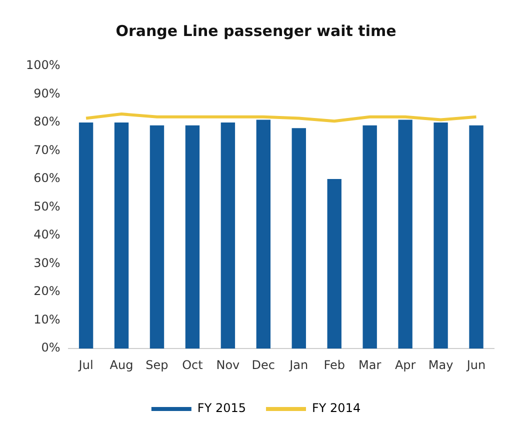 The height and width of the screenshot is (438, 517). Describe the element at coordinates (47, 93) in the screenshot. I see `y-tick-label: 90%` at that location.